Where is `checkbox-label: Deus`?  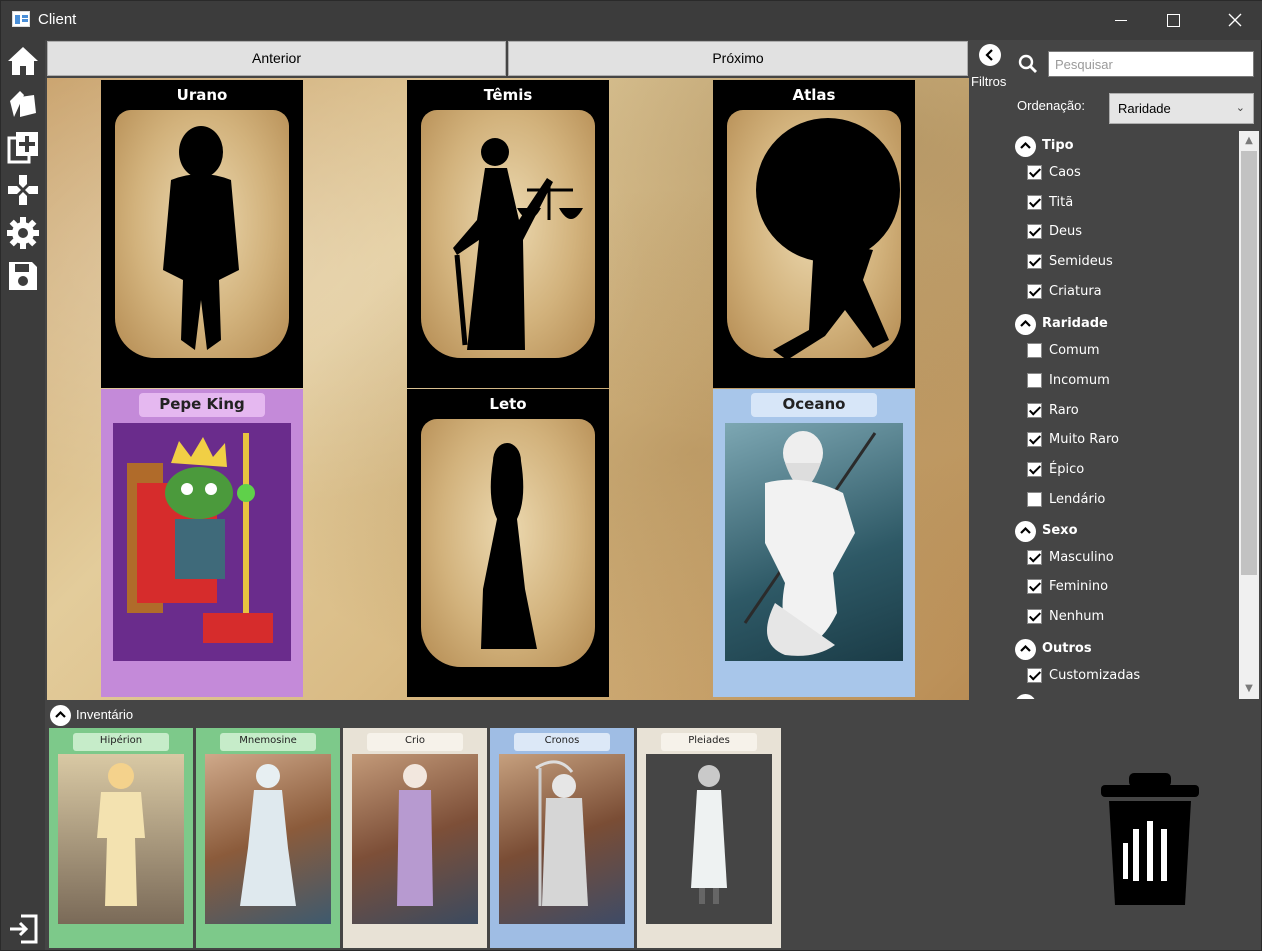
checkbox-label: Deus is located at coordinates (1066, 231).